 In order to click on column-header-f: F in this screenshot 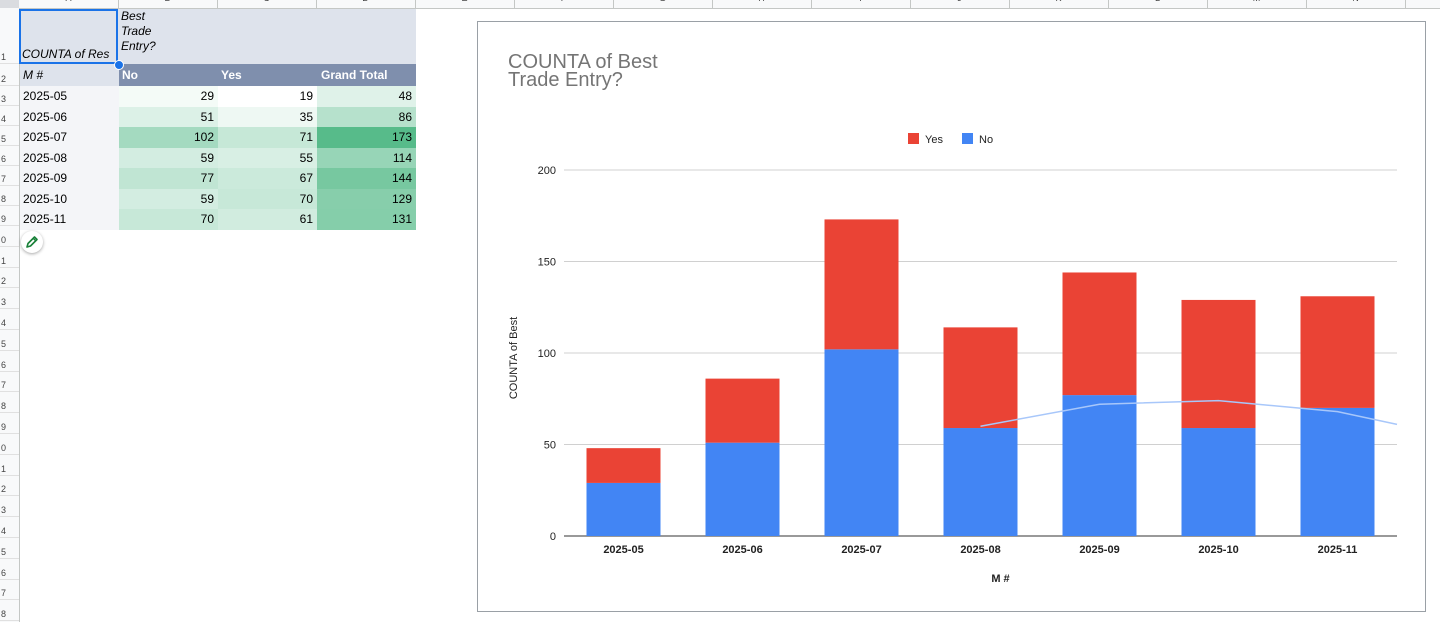, I will do `click(564, 4)`.